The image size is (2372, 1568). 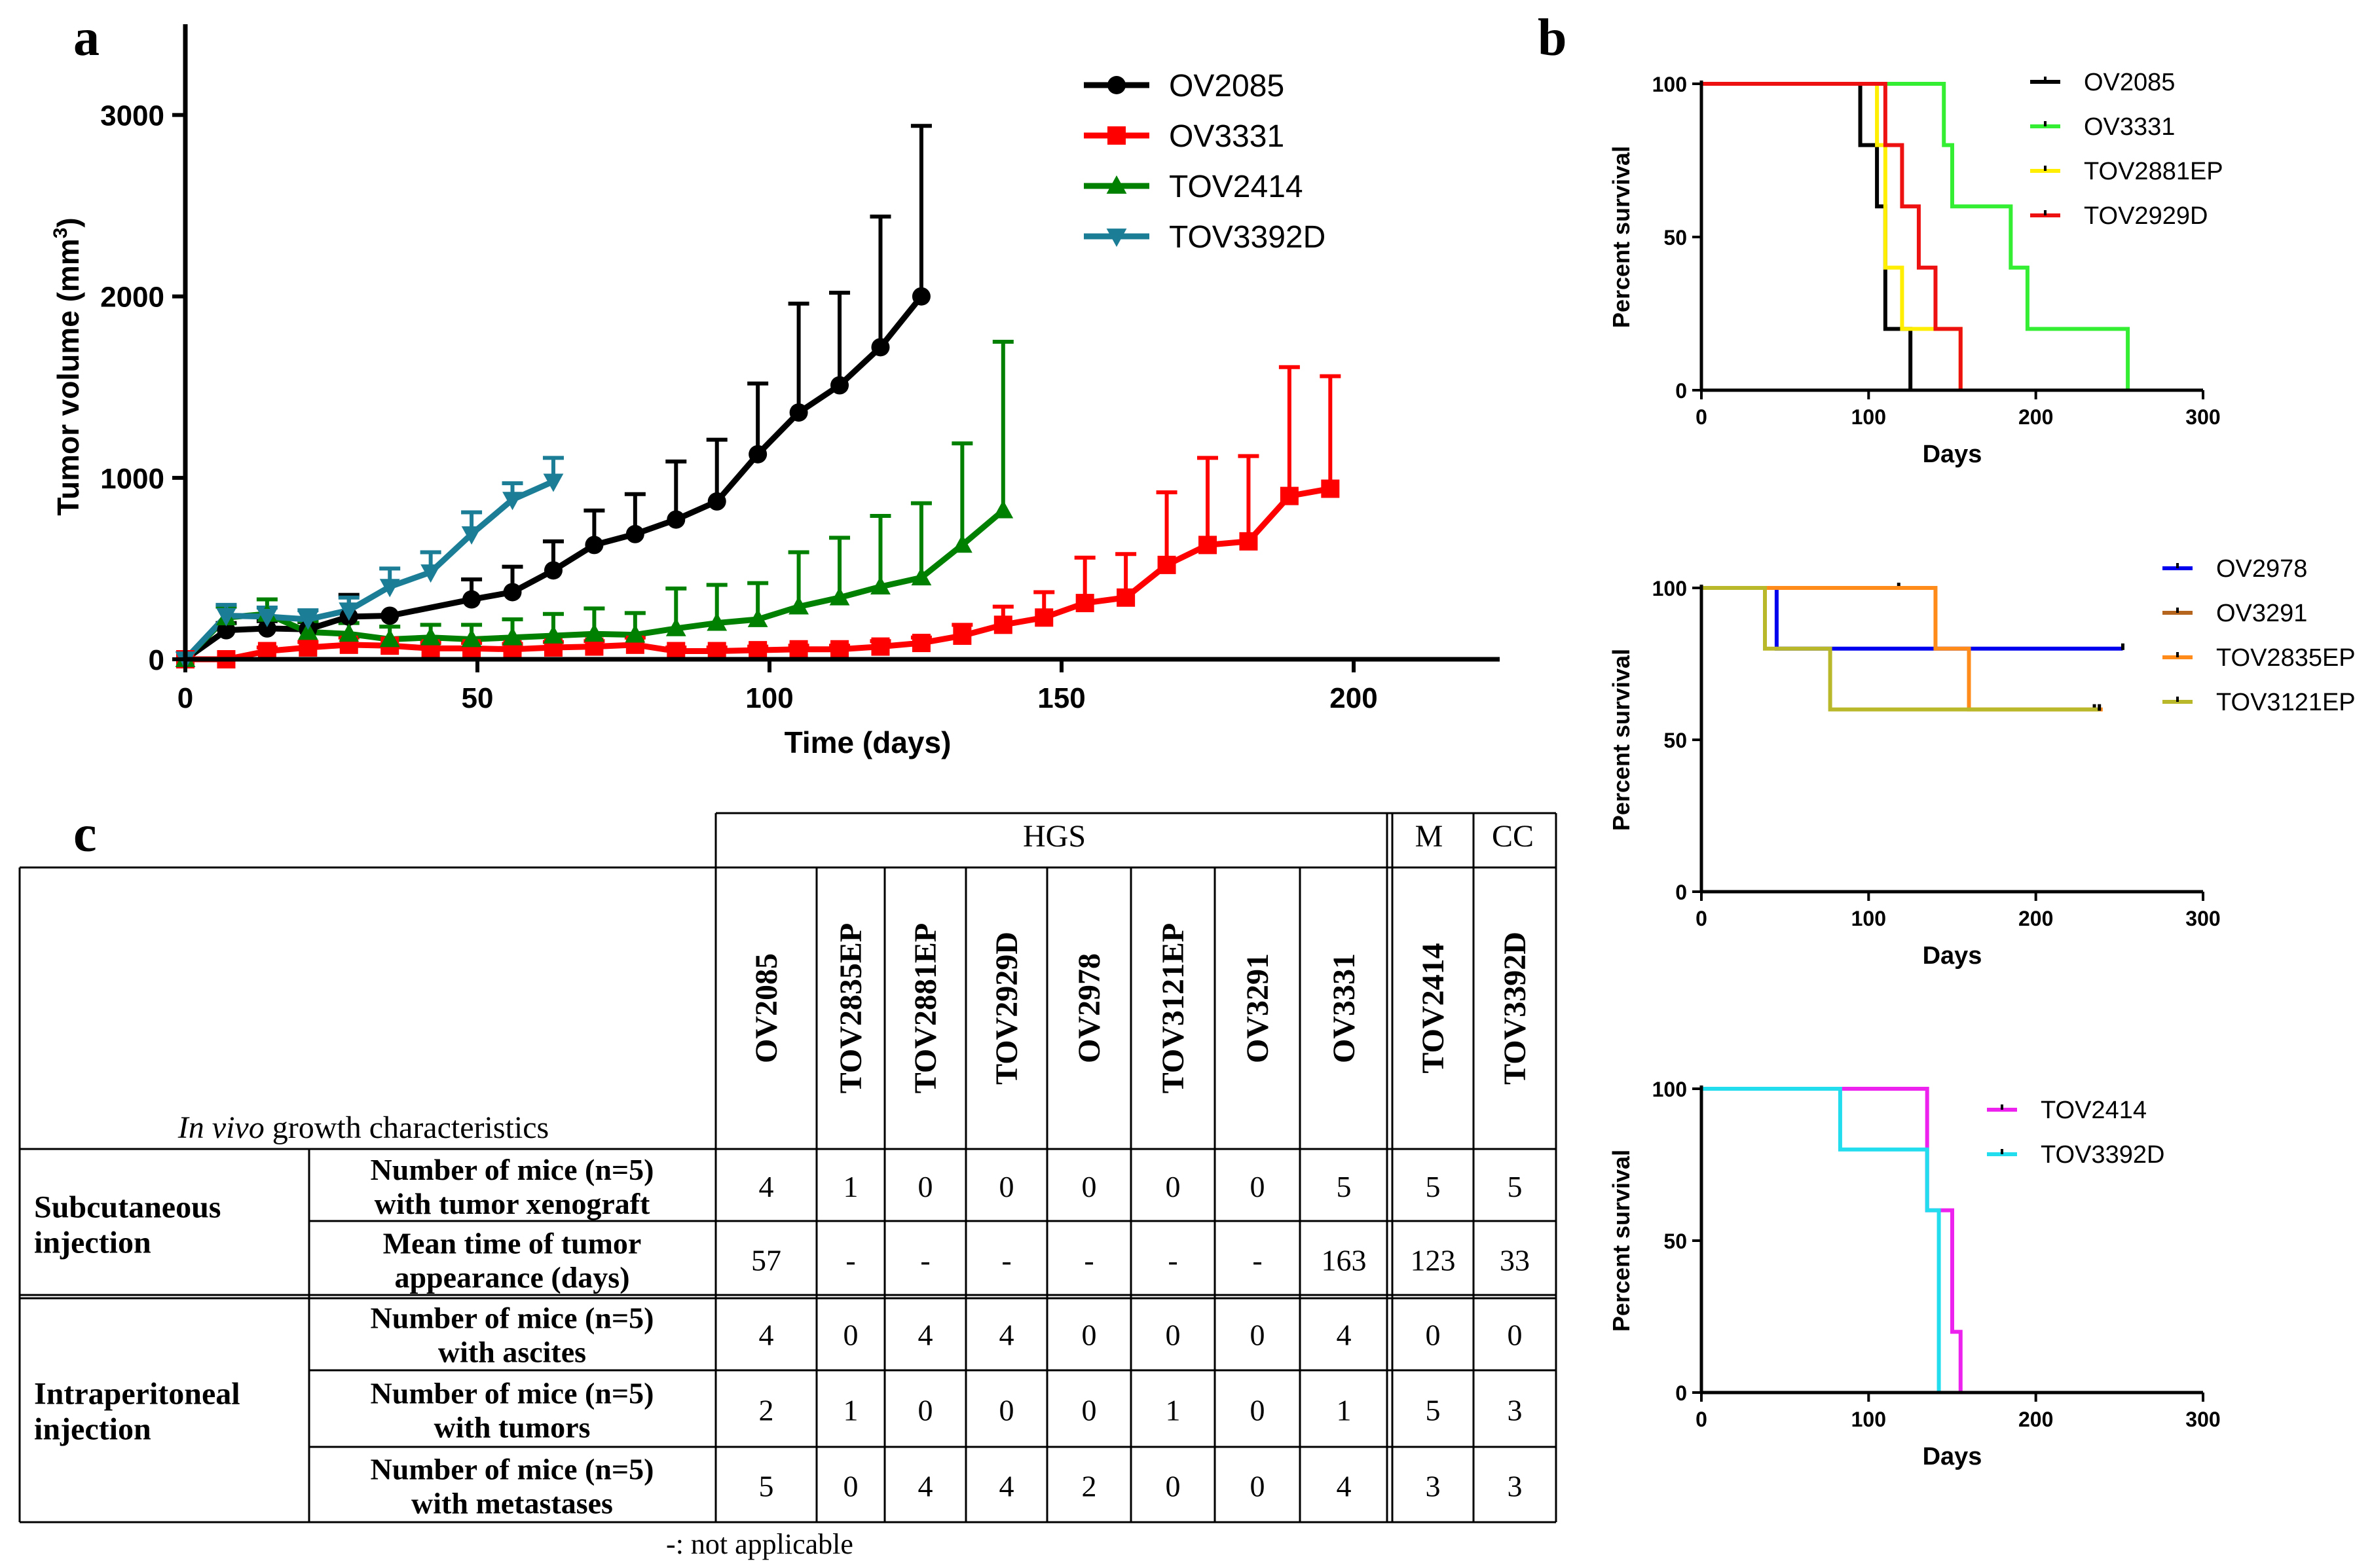 I want to click on growth-y-axis-title: Tumor volume (mm3), so click(x=67, y=366).